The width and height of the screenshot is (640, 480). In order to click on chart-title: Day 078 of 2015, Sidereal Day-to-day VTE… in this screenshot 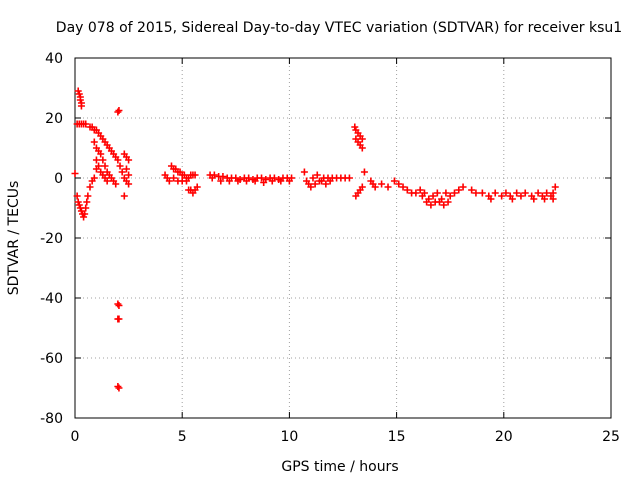, I will do `click(339, 28)`.